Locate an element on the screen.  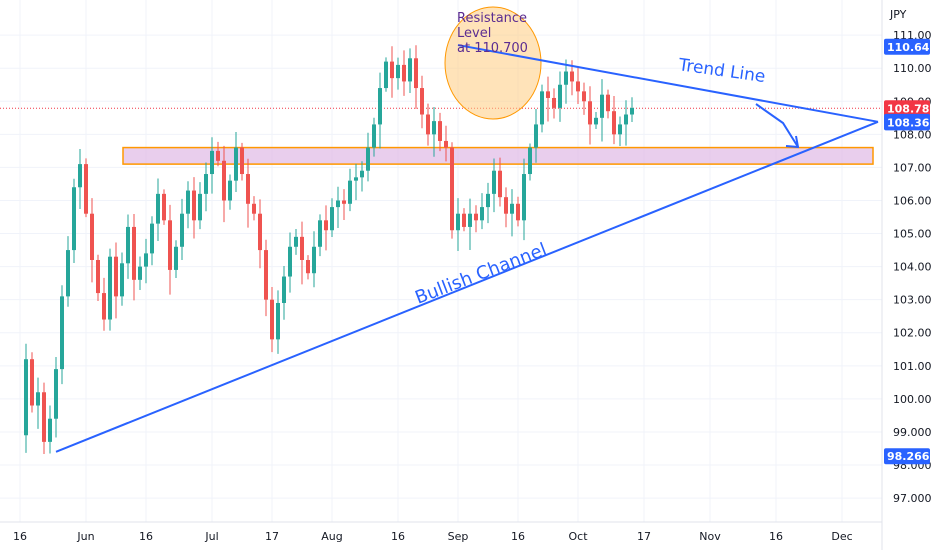
time-tick: 17 is located at coordinates (272, 536).